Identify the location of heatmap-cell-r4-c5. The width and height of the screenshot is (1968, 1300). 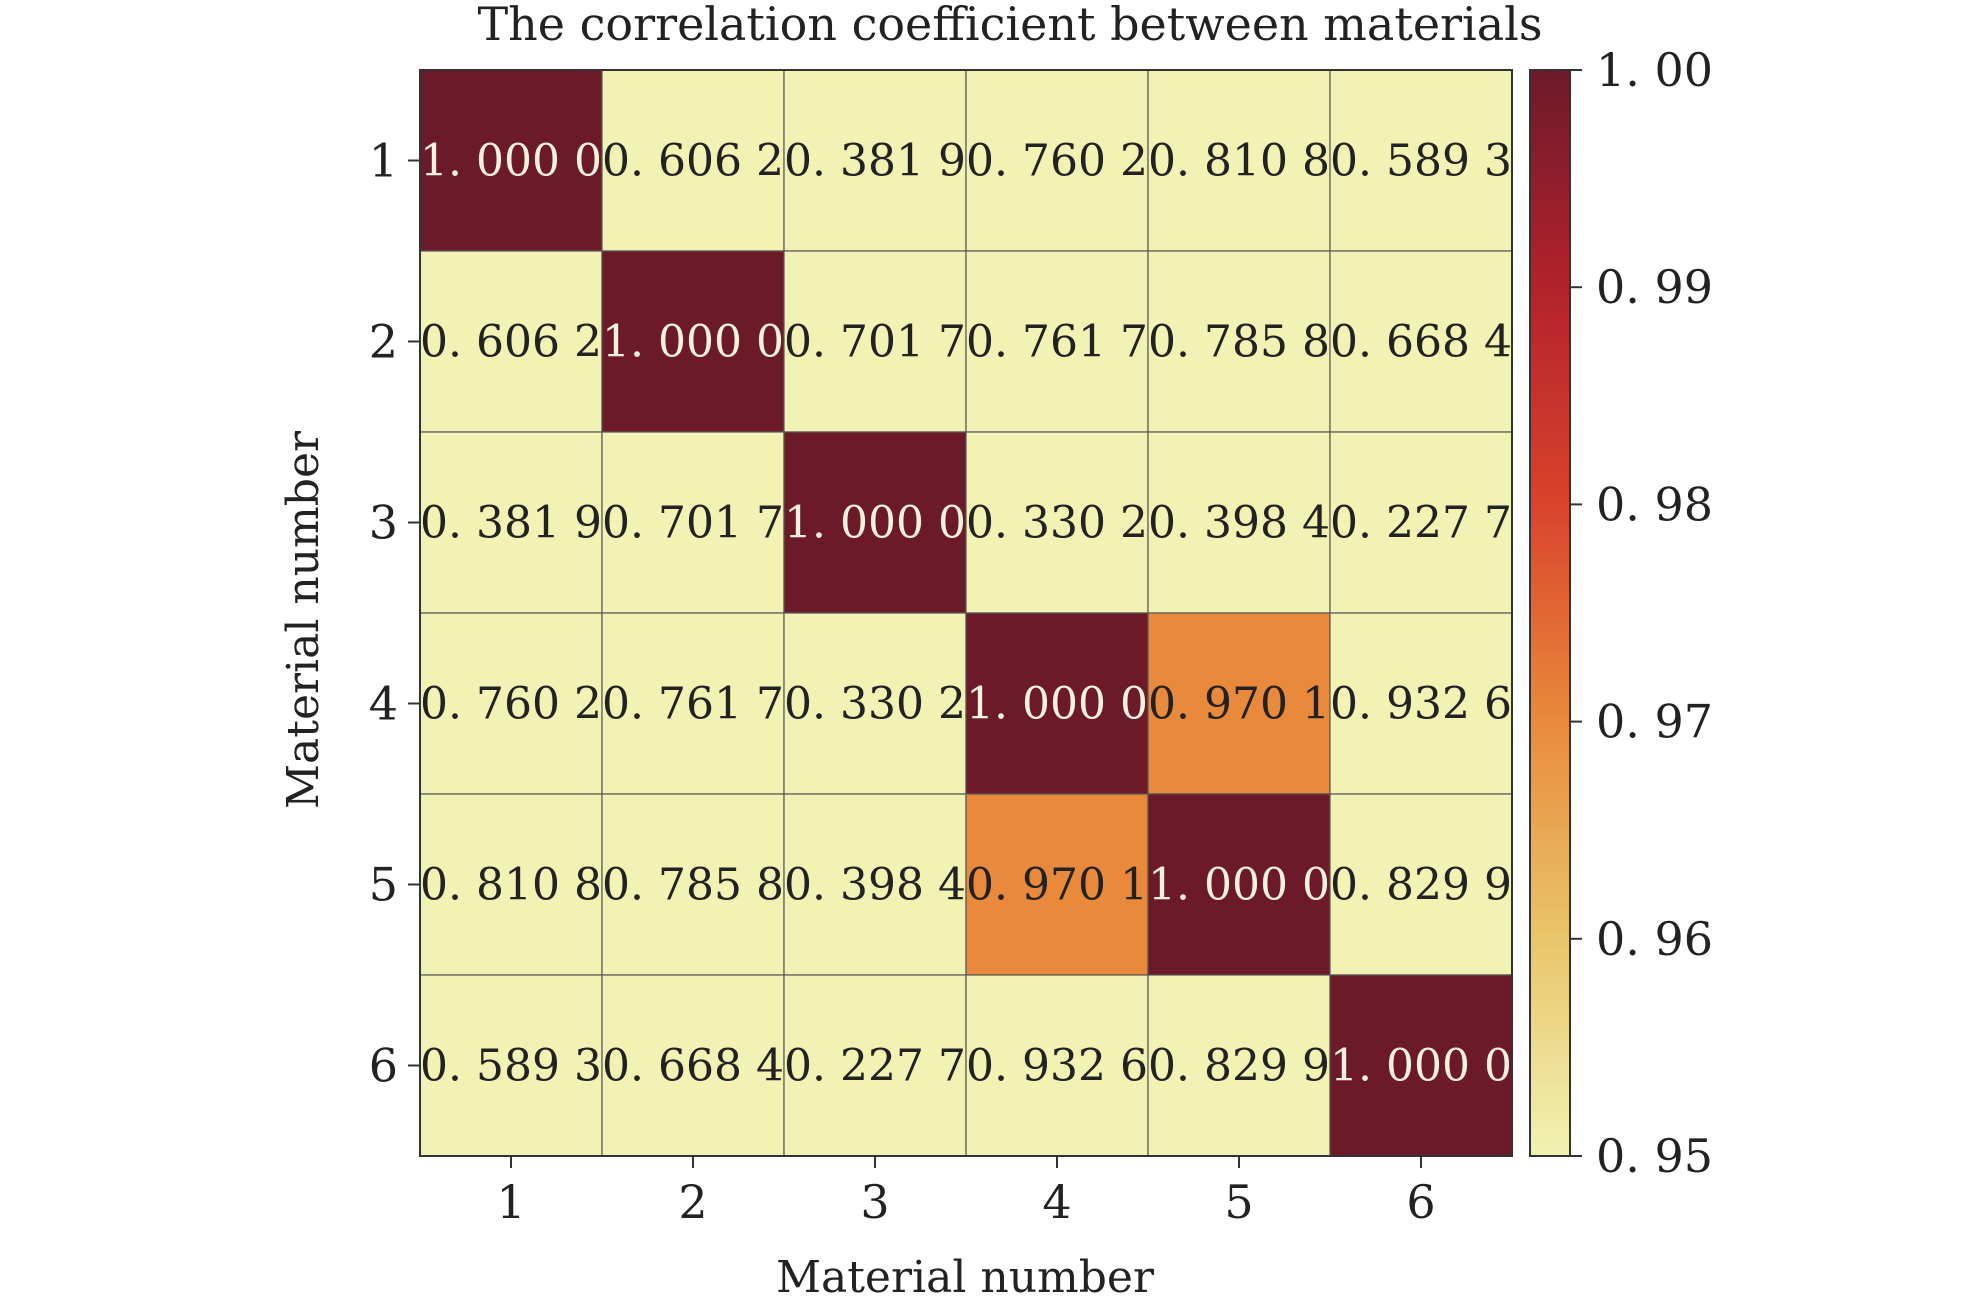
(1239, 703).